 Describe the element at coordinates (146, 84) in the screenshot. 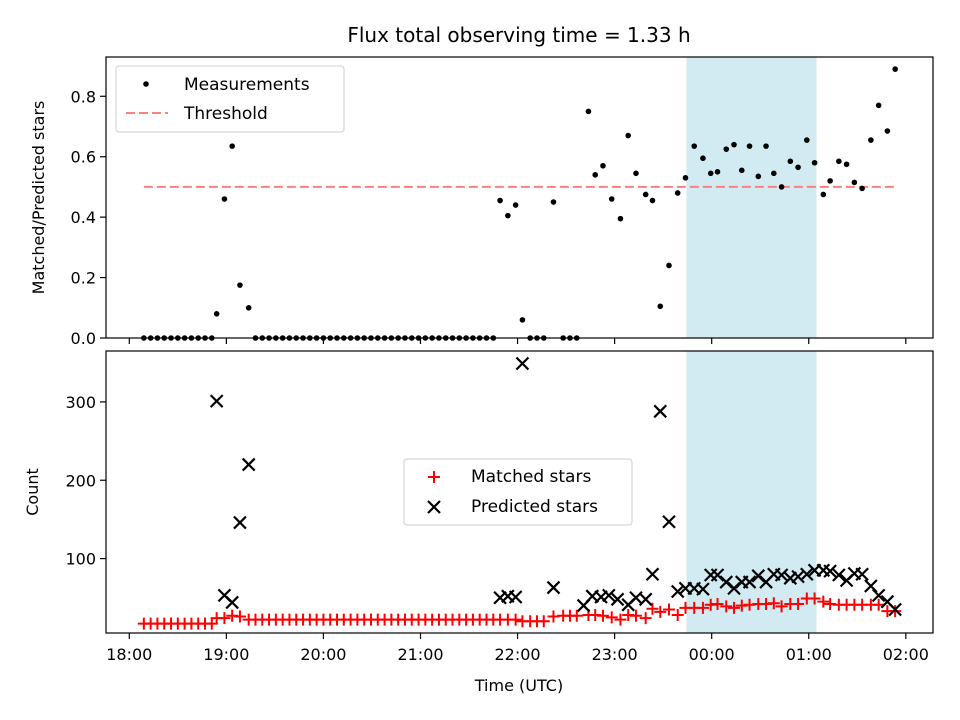

I see `legend-measurements-marker` at that location.